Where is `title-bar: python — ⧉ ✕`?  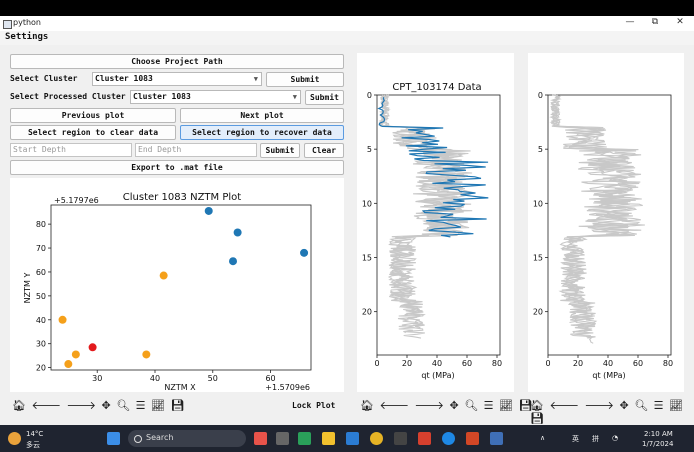
title-bar: python — ⧉ ✕ is located at coordinates (347, 23).